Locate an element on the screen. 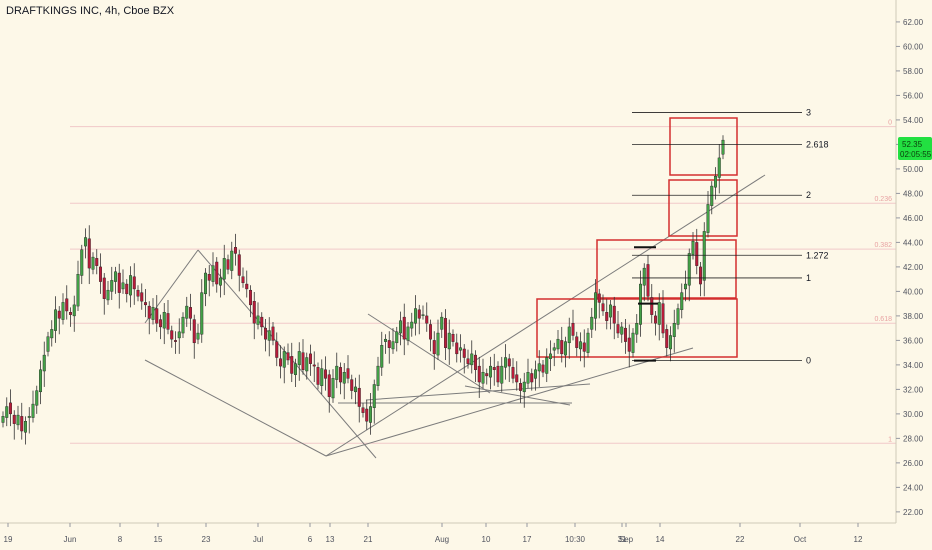  y-tick-label: 24.00 is located at coordinates (913, 487).